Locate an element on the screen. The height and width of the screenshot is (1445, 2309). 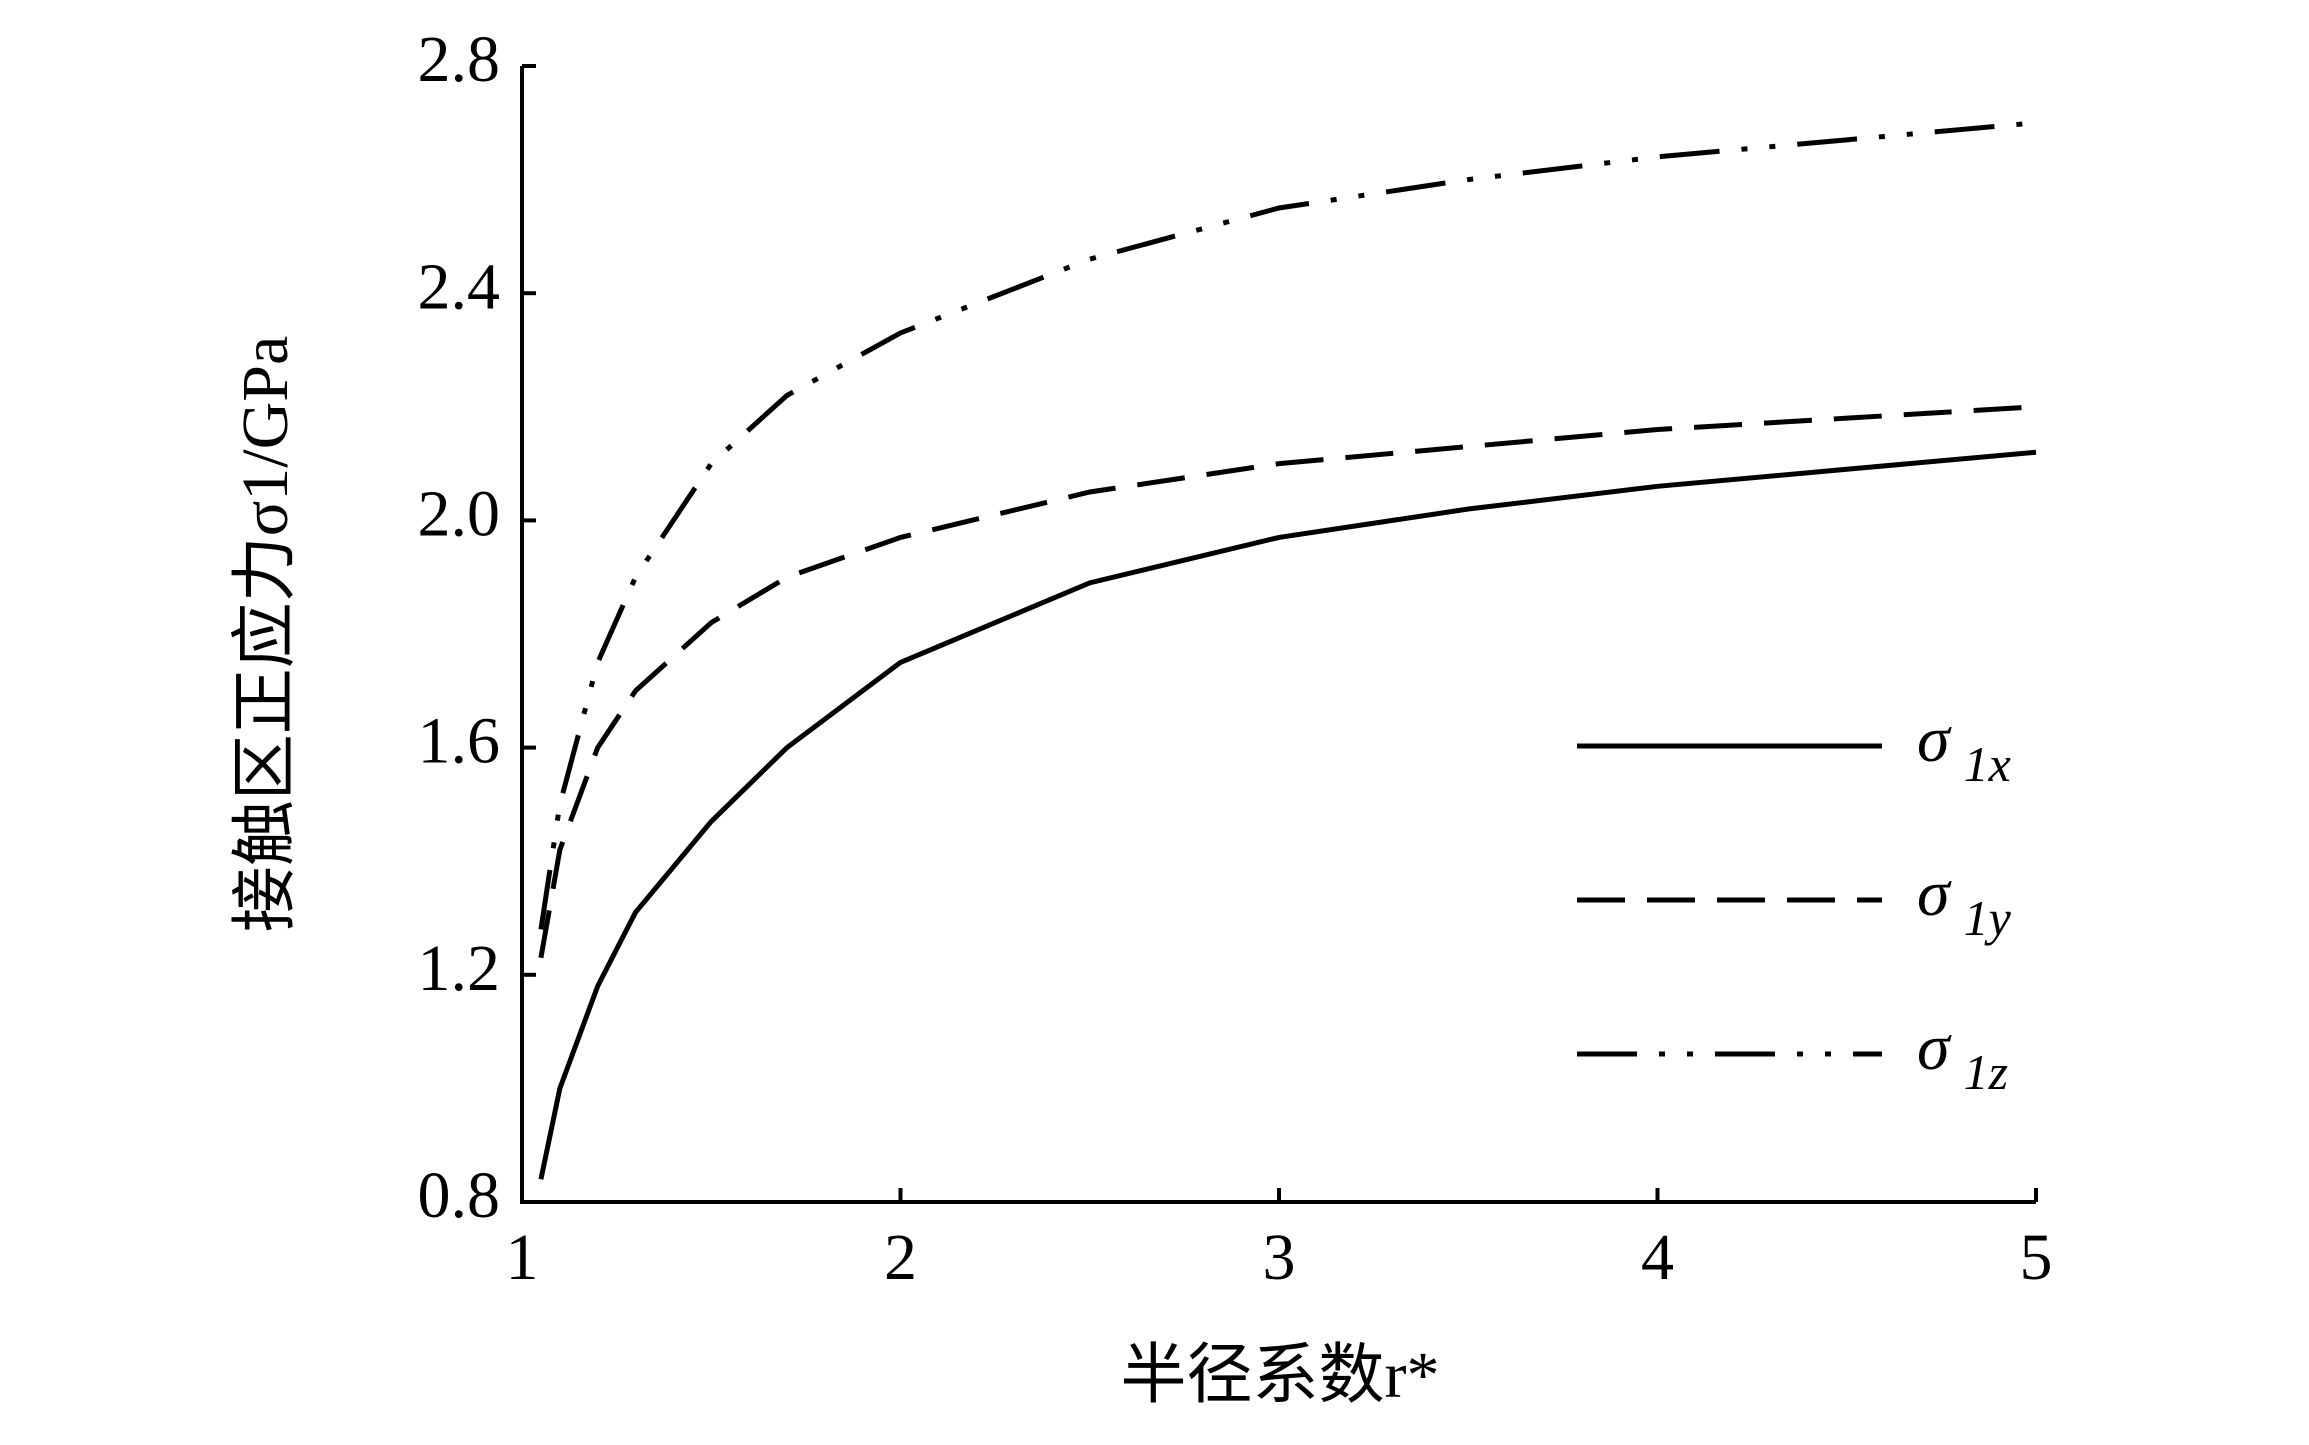
x-axis-title: 半径系数r* is located at coordinates (1280, 1375).